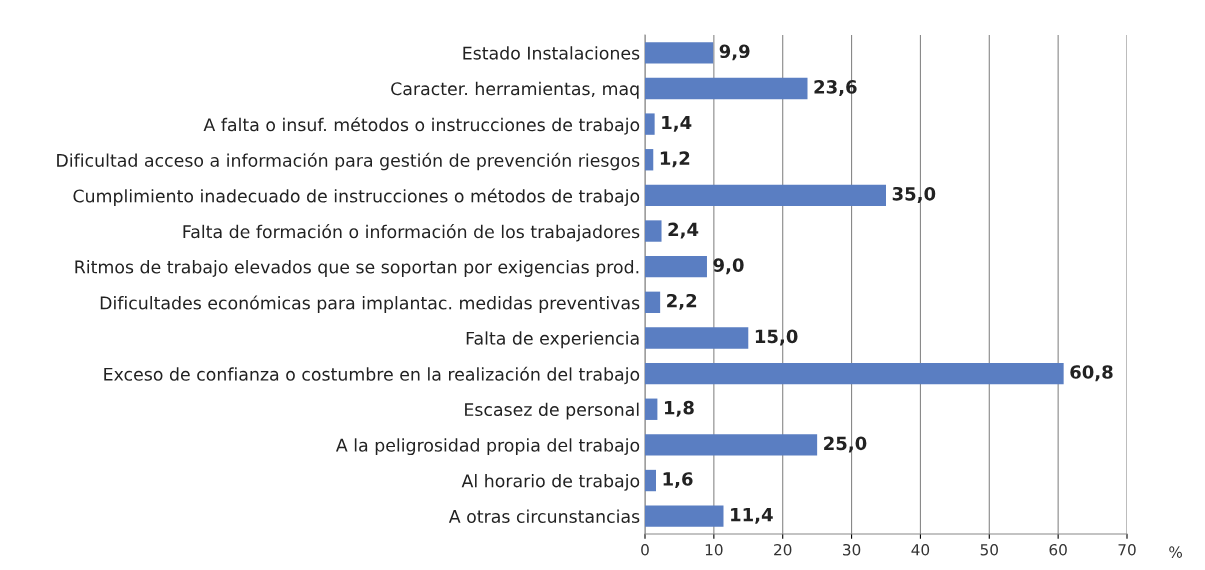 Image resolution: width=1205 pixels, height=570 pixels. What do you see at coordinates (552, 340) in the screenshot?
I see `y-tick-label: Falta de experiencia` at bounding box center [552, 340].